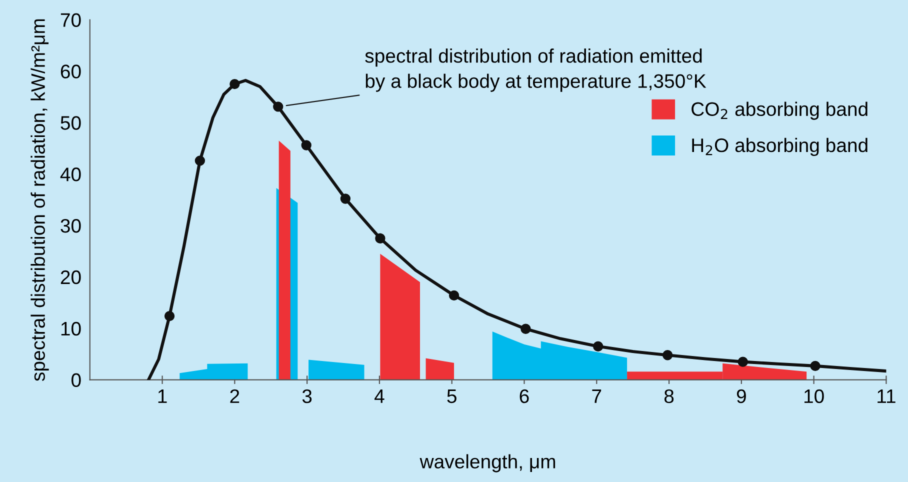  I want to click on legend-label: H$_{2}$O absorbing band, so click(780, 147).